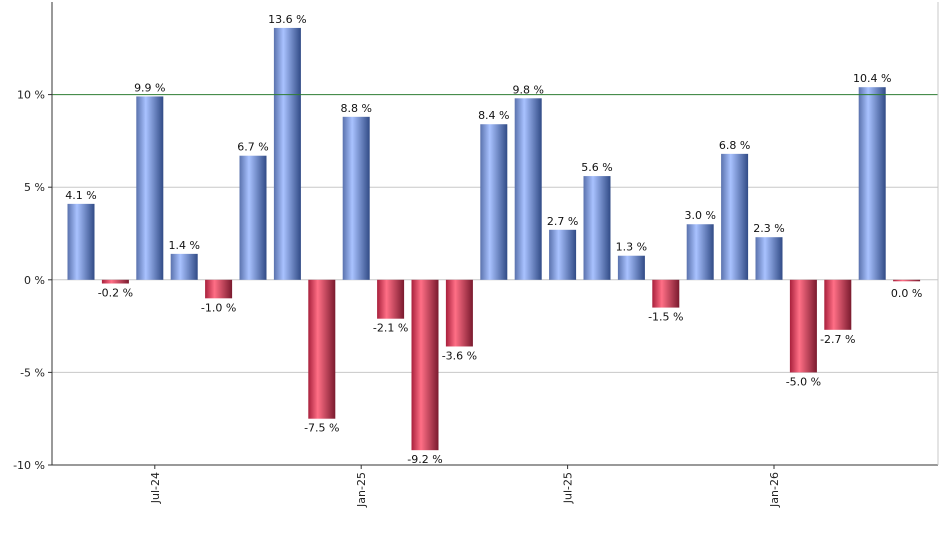 The height and width of the screenshot is (550, 940). I want to click on data-label: 6.7 %, so click(252, 147).